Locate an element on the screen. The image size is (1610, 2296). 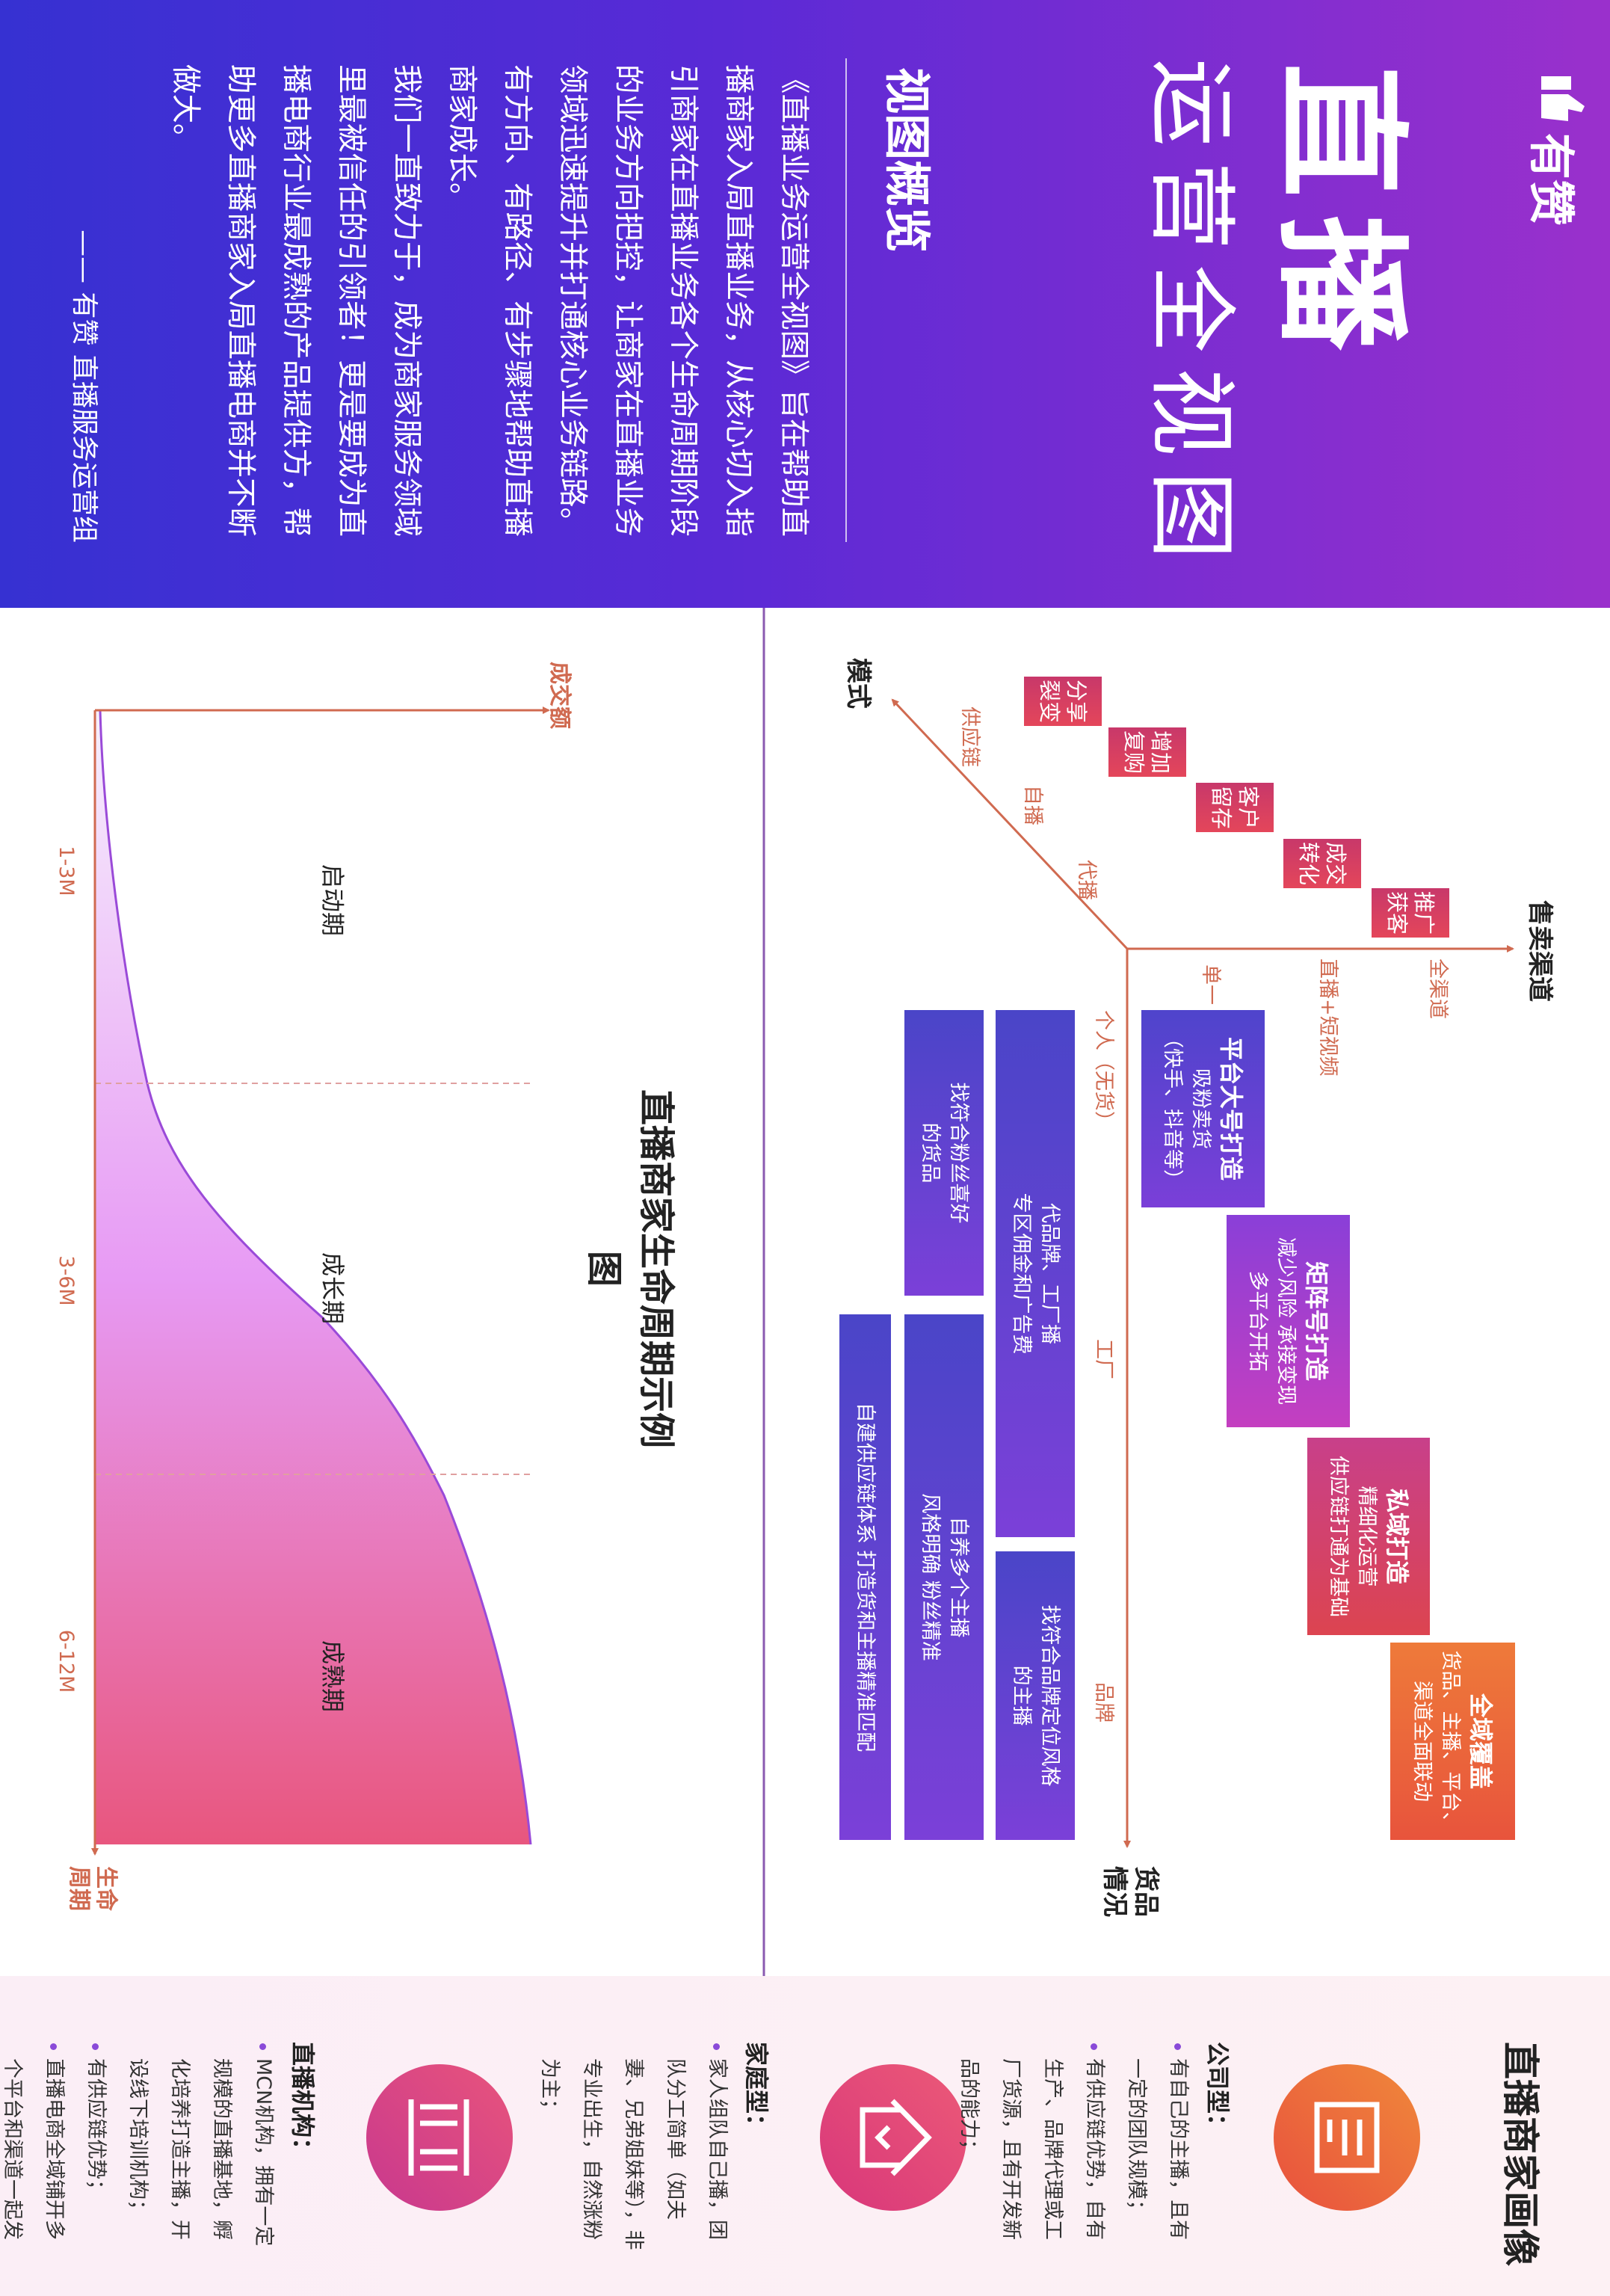
type-item: MCN机构，拥有一定规模的直播基地，孵化培养打造主播，开设线下培训机构； is located at coordinates (200, 2148).